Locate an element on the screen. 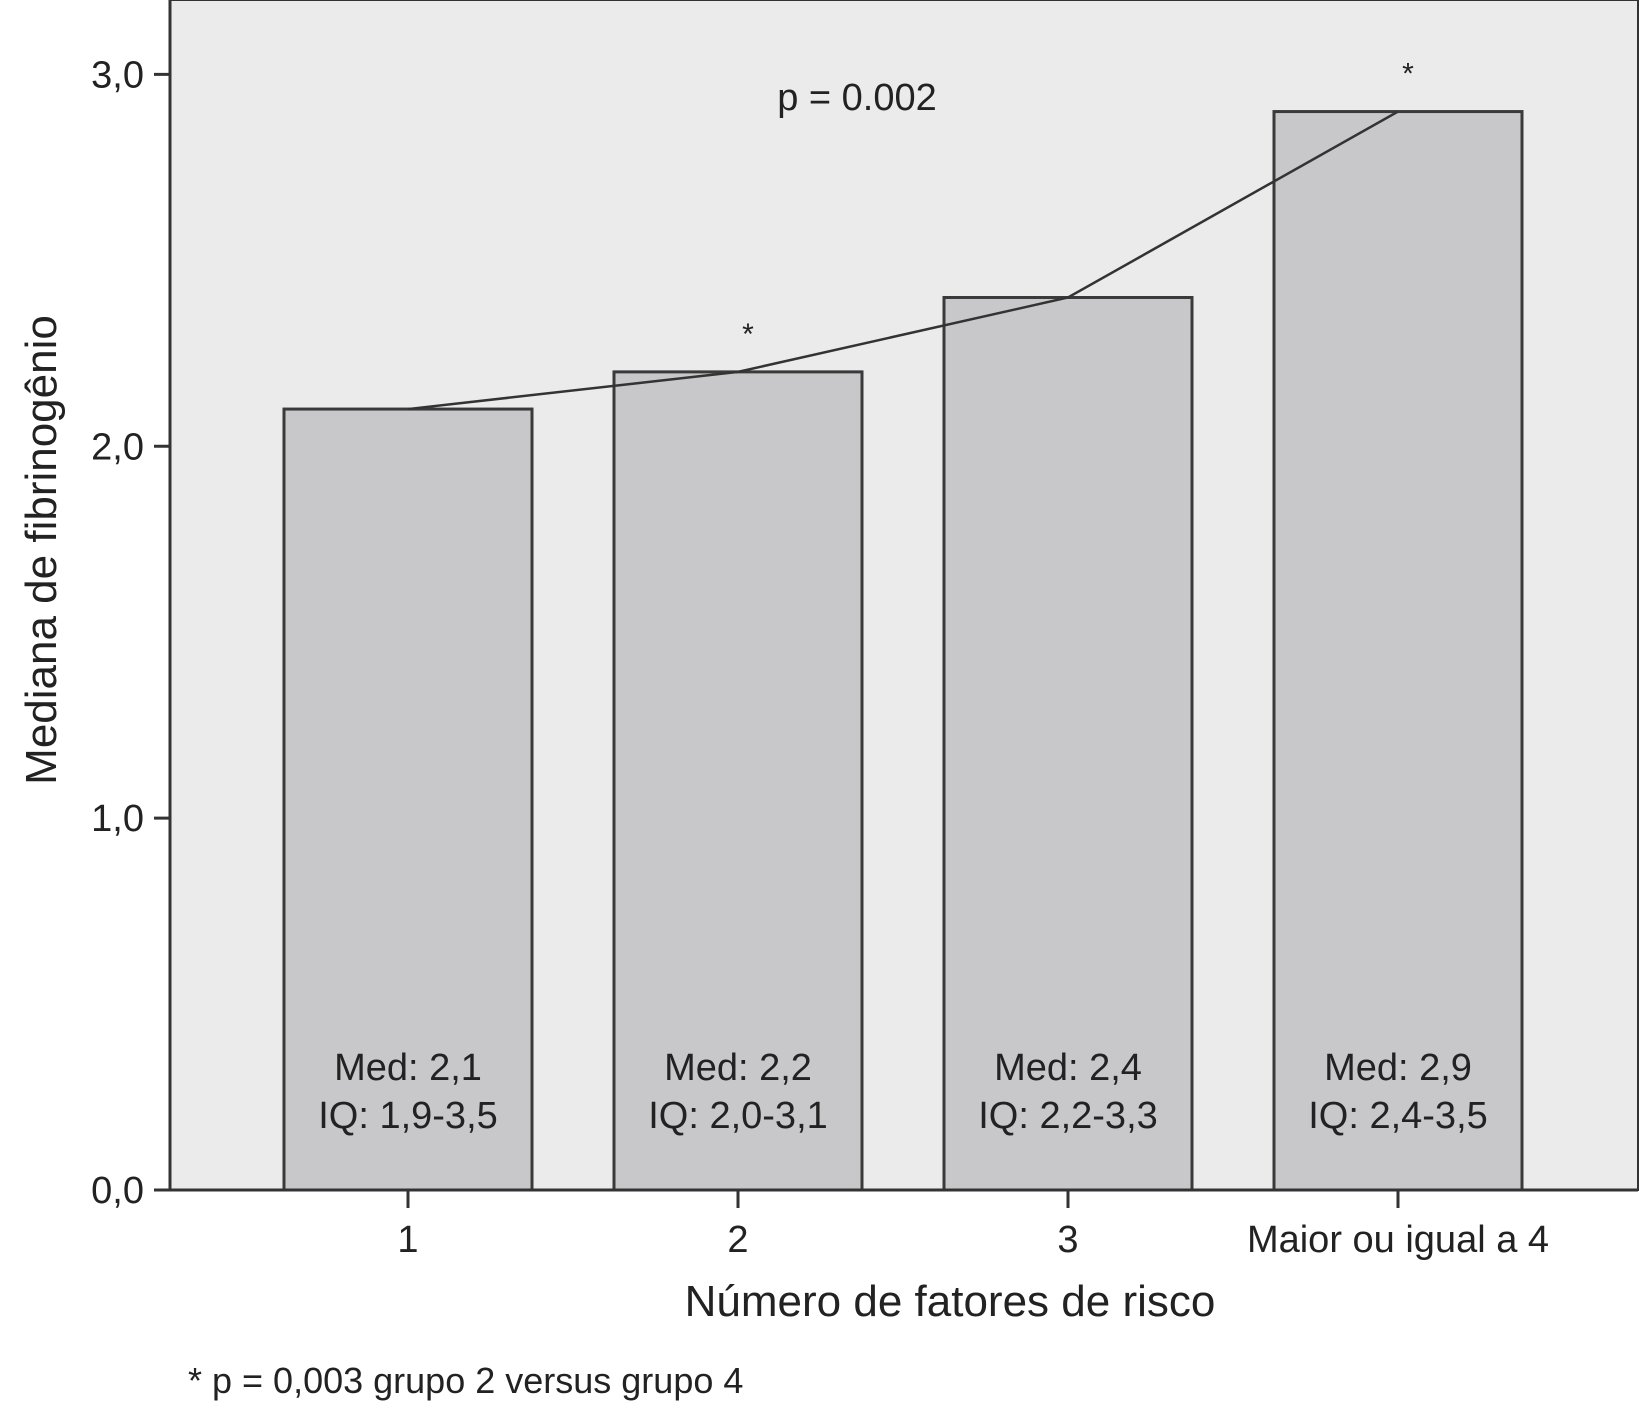  x-tick-label: 3 is located at coordinates (1067, 1240).